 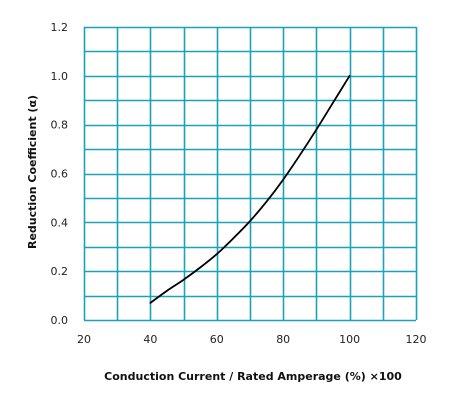 What do you see at coordinates (349, 339) in the screenshot?
I see `x-tick-label: 100` at bounding box center [349, 339].